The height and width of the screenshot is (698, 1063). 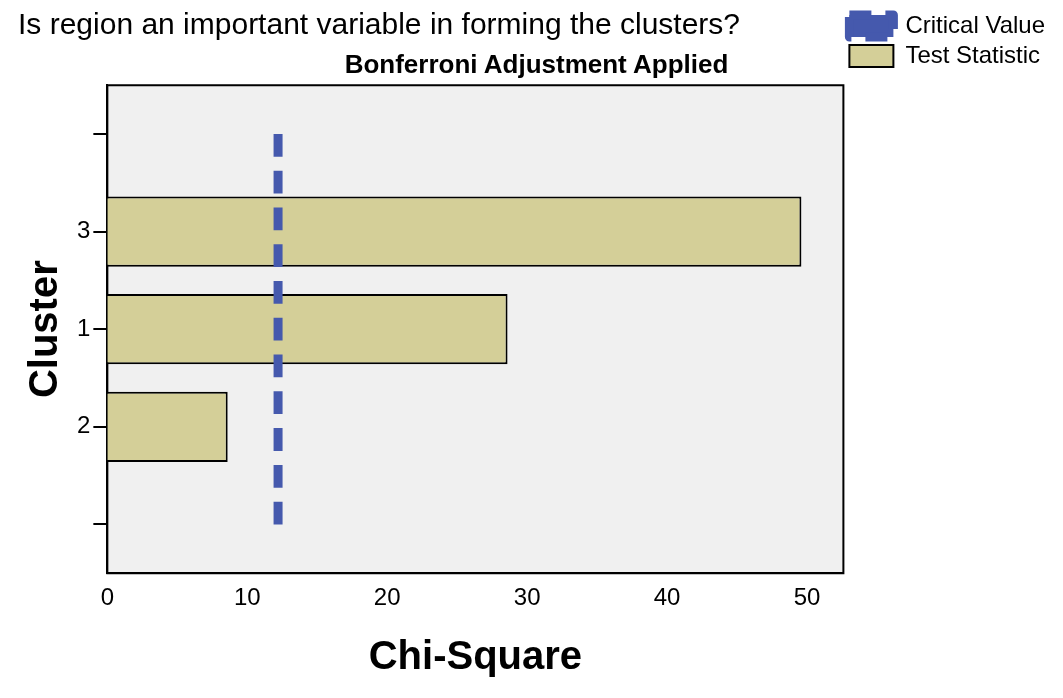 I want to click on legend-label: Critical Value, so click(x=975, y=24).